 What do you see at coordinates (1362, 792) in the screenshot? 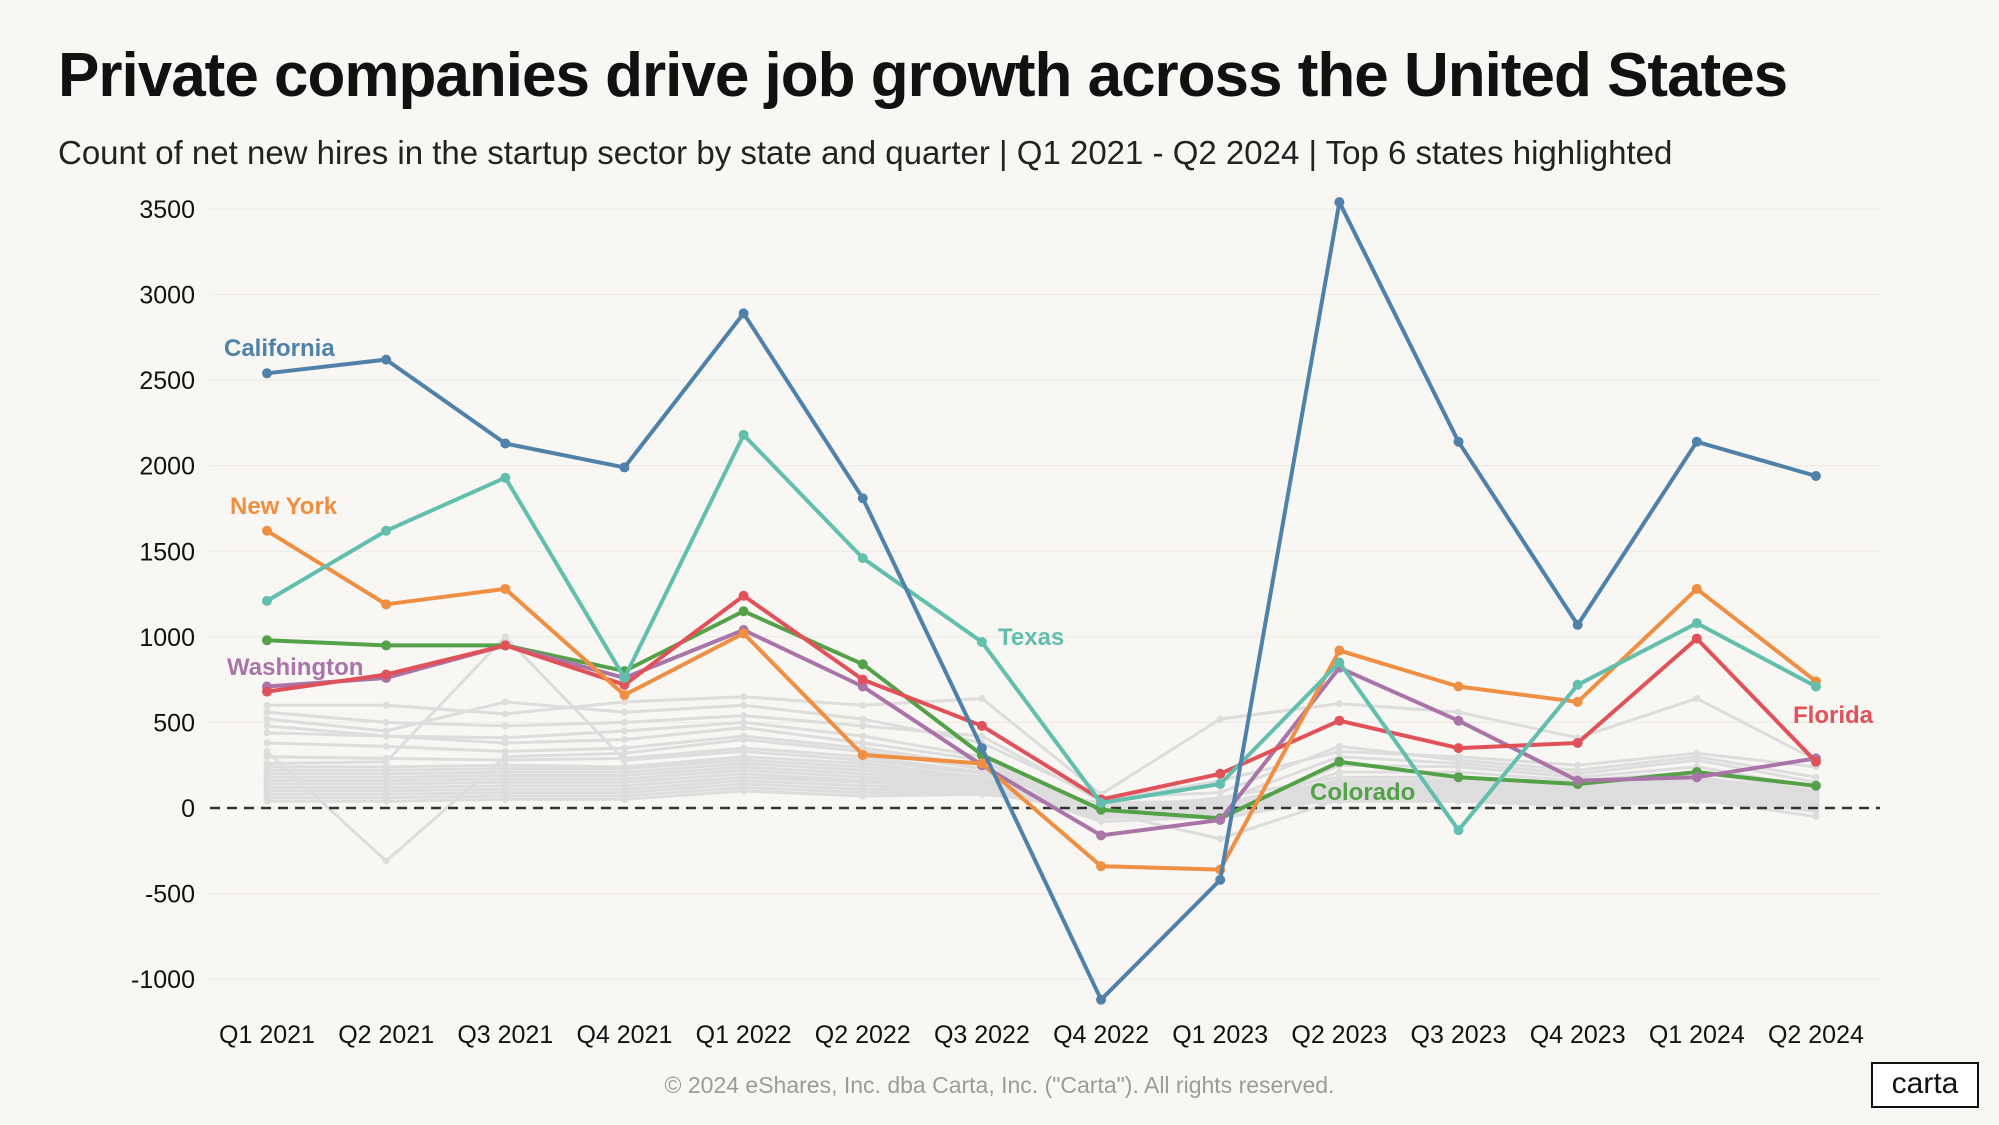
I see `series-label-colorado: Colorado` at bounding box center [1362, 792].